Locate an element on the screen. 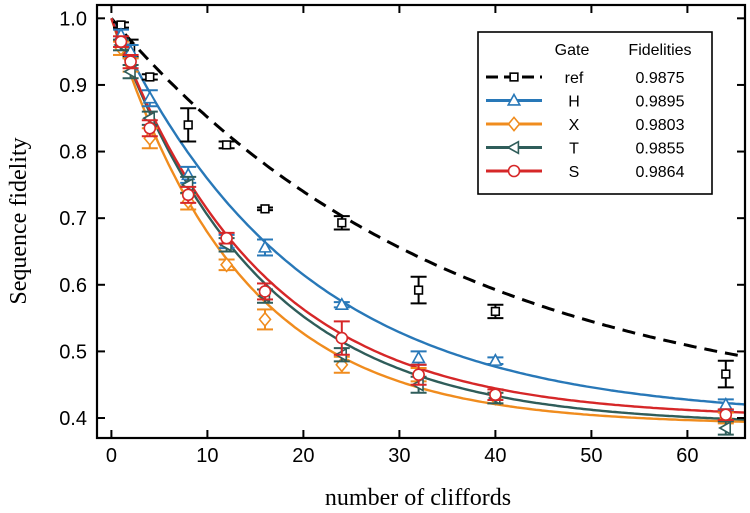 The height and width of the screenshot is (513, 750). legend-fidelity-value: 0.9803 is located at coordinates (660, 125).